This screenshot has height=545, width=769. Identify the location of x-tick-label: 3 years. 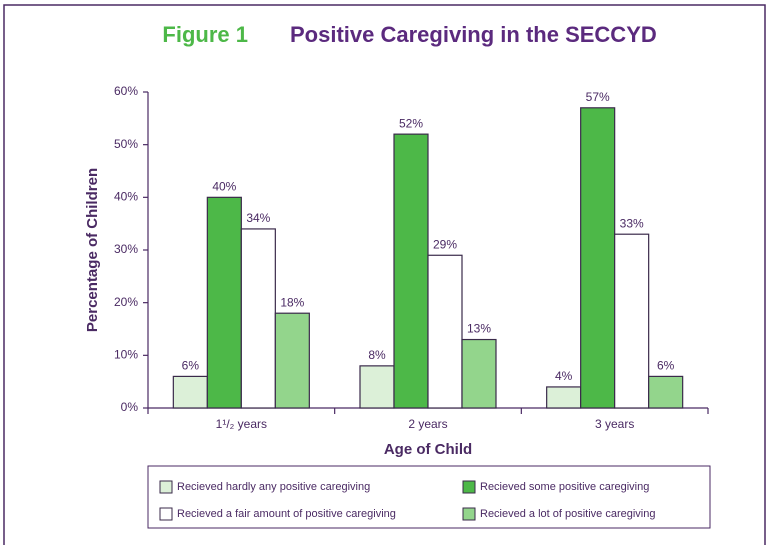
(614, 424).